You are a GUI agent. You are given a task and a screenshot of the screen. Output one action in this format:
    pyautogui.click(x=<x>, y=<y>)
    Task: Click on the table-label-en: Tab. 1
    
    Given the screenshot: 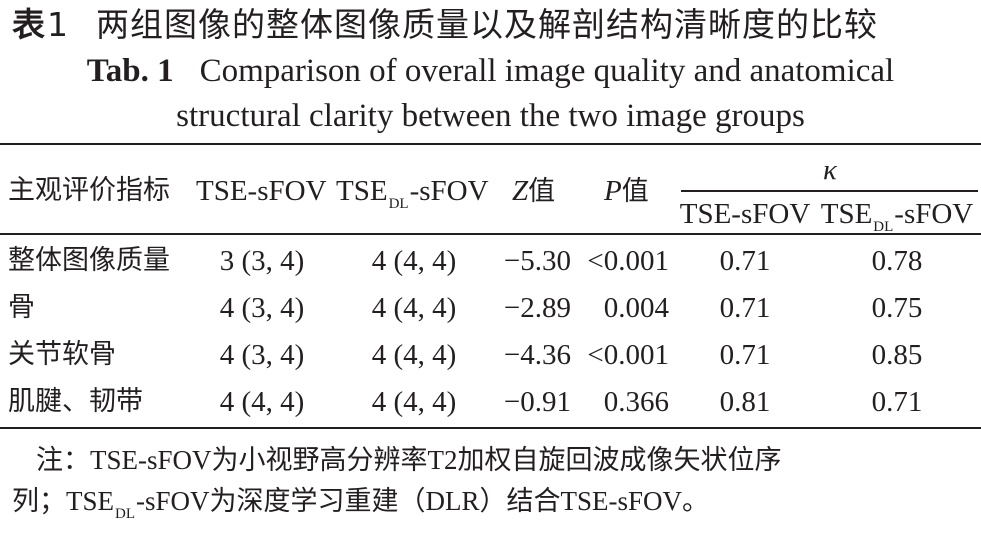 What is the action you would take?
    pyautogui.click(x=130, y=71)
    